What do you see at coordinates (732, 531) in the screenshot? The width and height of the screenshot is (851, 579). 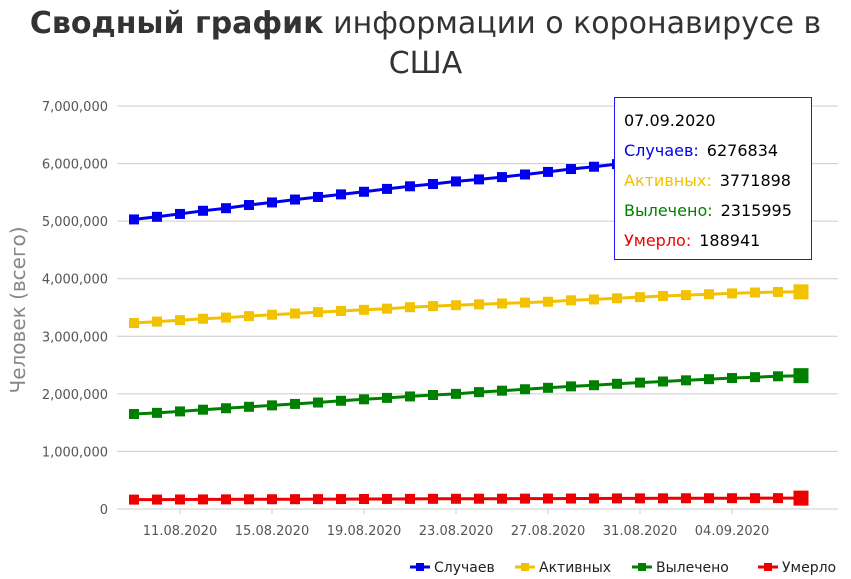 I see `x-tick-label: 04.09.2020` at bounding box center [732, 531].